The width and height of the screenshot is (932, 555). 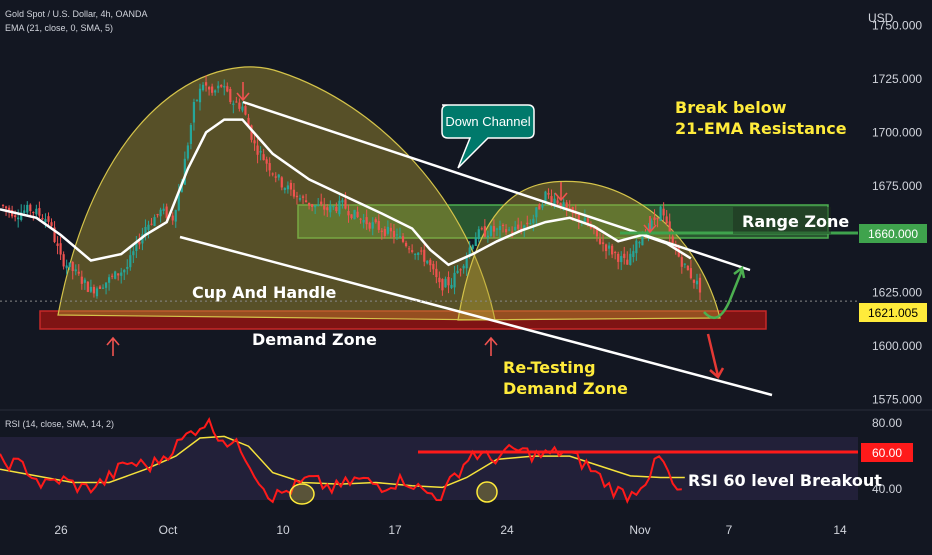 I want to click on range-zone-label: Range Zone, so click(x=795, y=221).